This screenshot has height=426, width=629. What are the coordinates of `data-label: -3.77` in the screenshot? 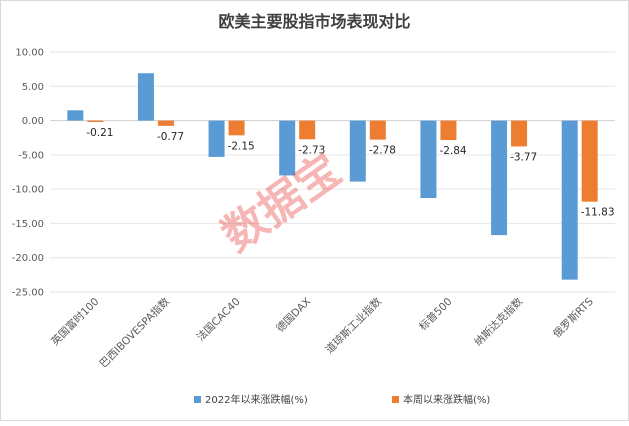 It's located at (523, 157).